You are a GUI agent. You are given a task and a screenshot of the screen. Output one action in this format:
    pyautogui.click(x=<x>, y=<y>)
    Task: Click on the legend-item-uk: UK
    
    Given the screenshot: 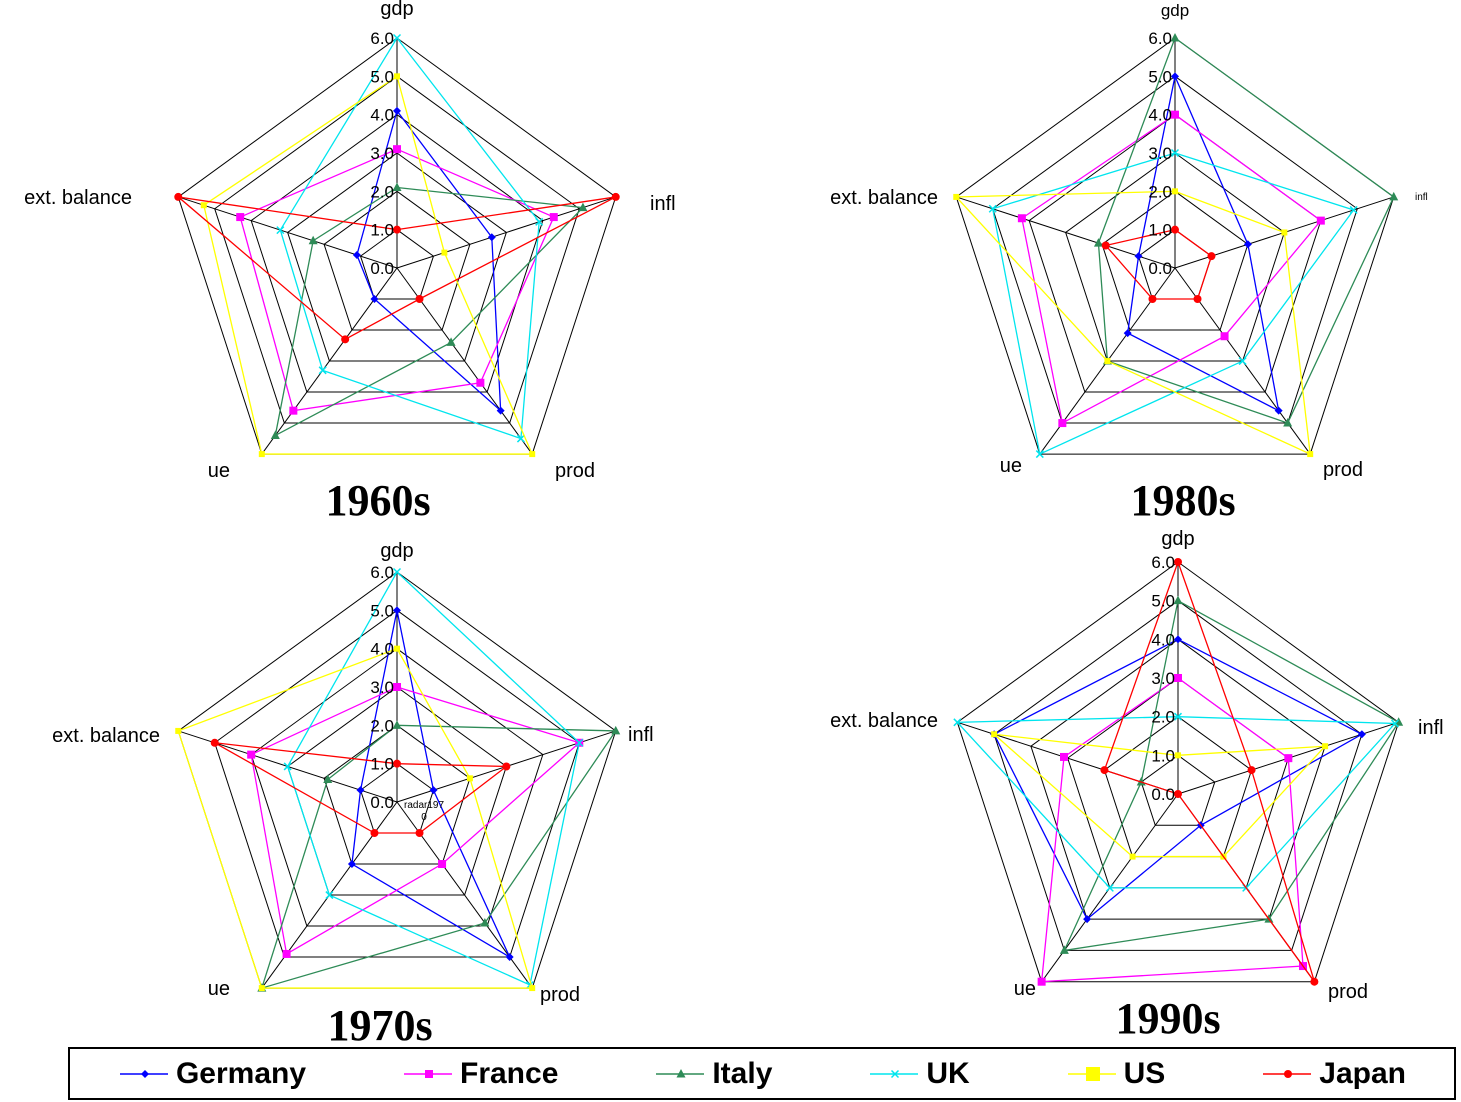 What is the action you would take?
    pyautogui.click(x=919, y=1074)
    